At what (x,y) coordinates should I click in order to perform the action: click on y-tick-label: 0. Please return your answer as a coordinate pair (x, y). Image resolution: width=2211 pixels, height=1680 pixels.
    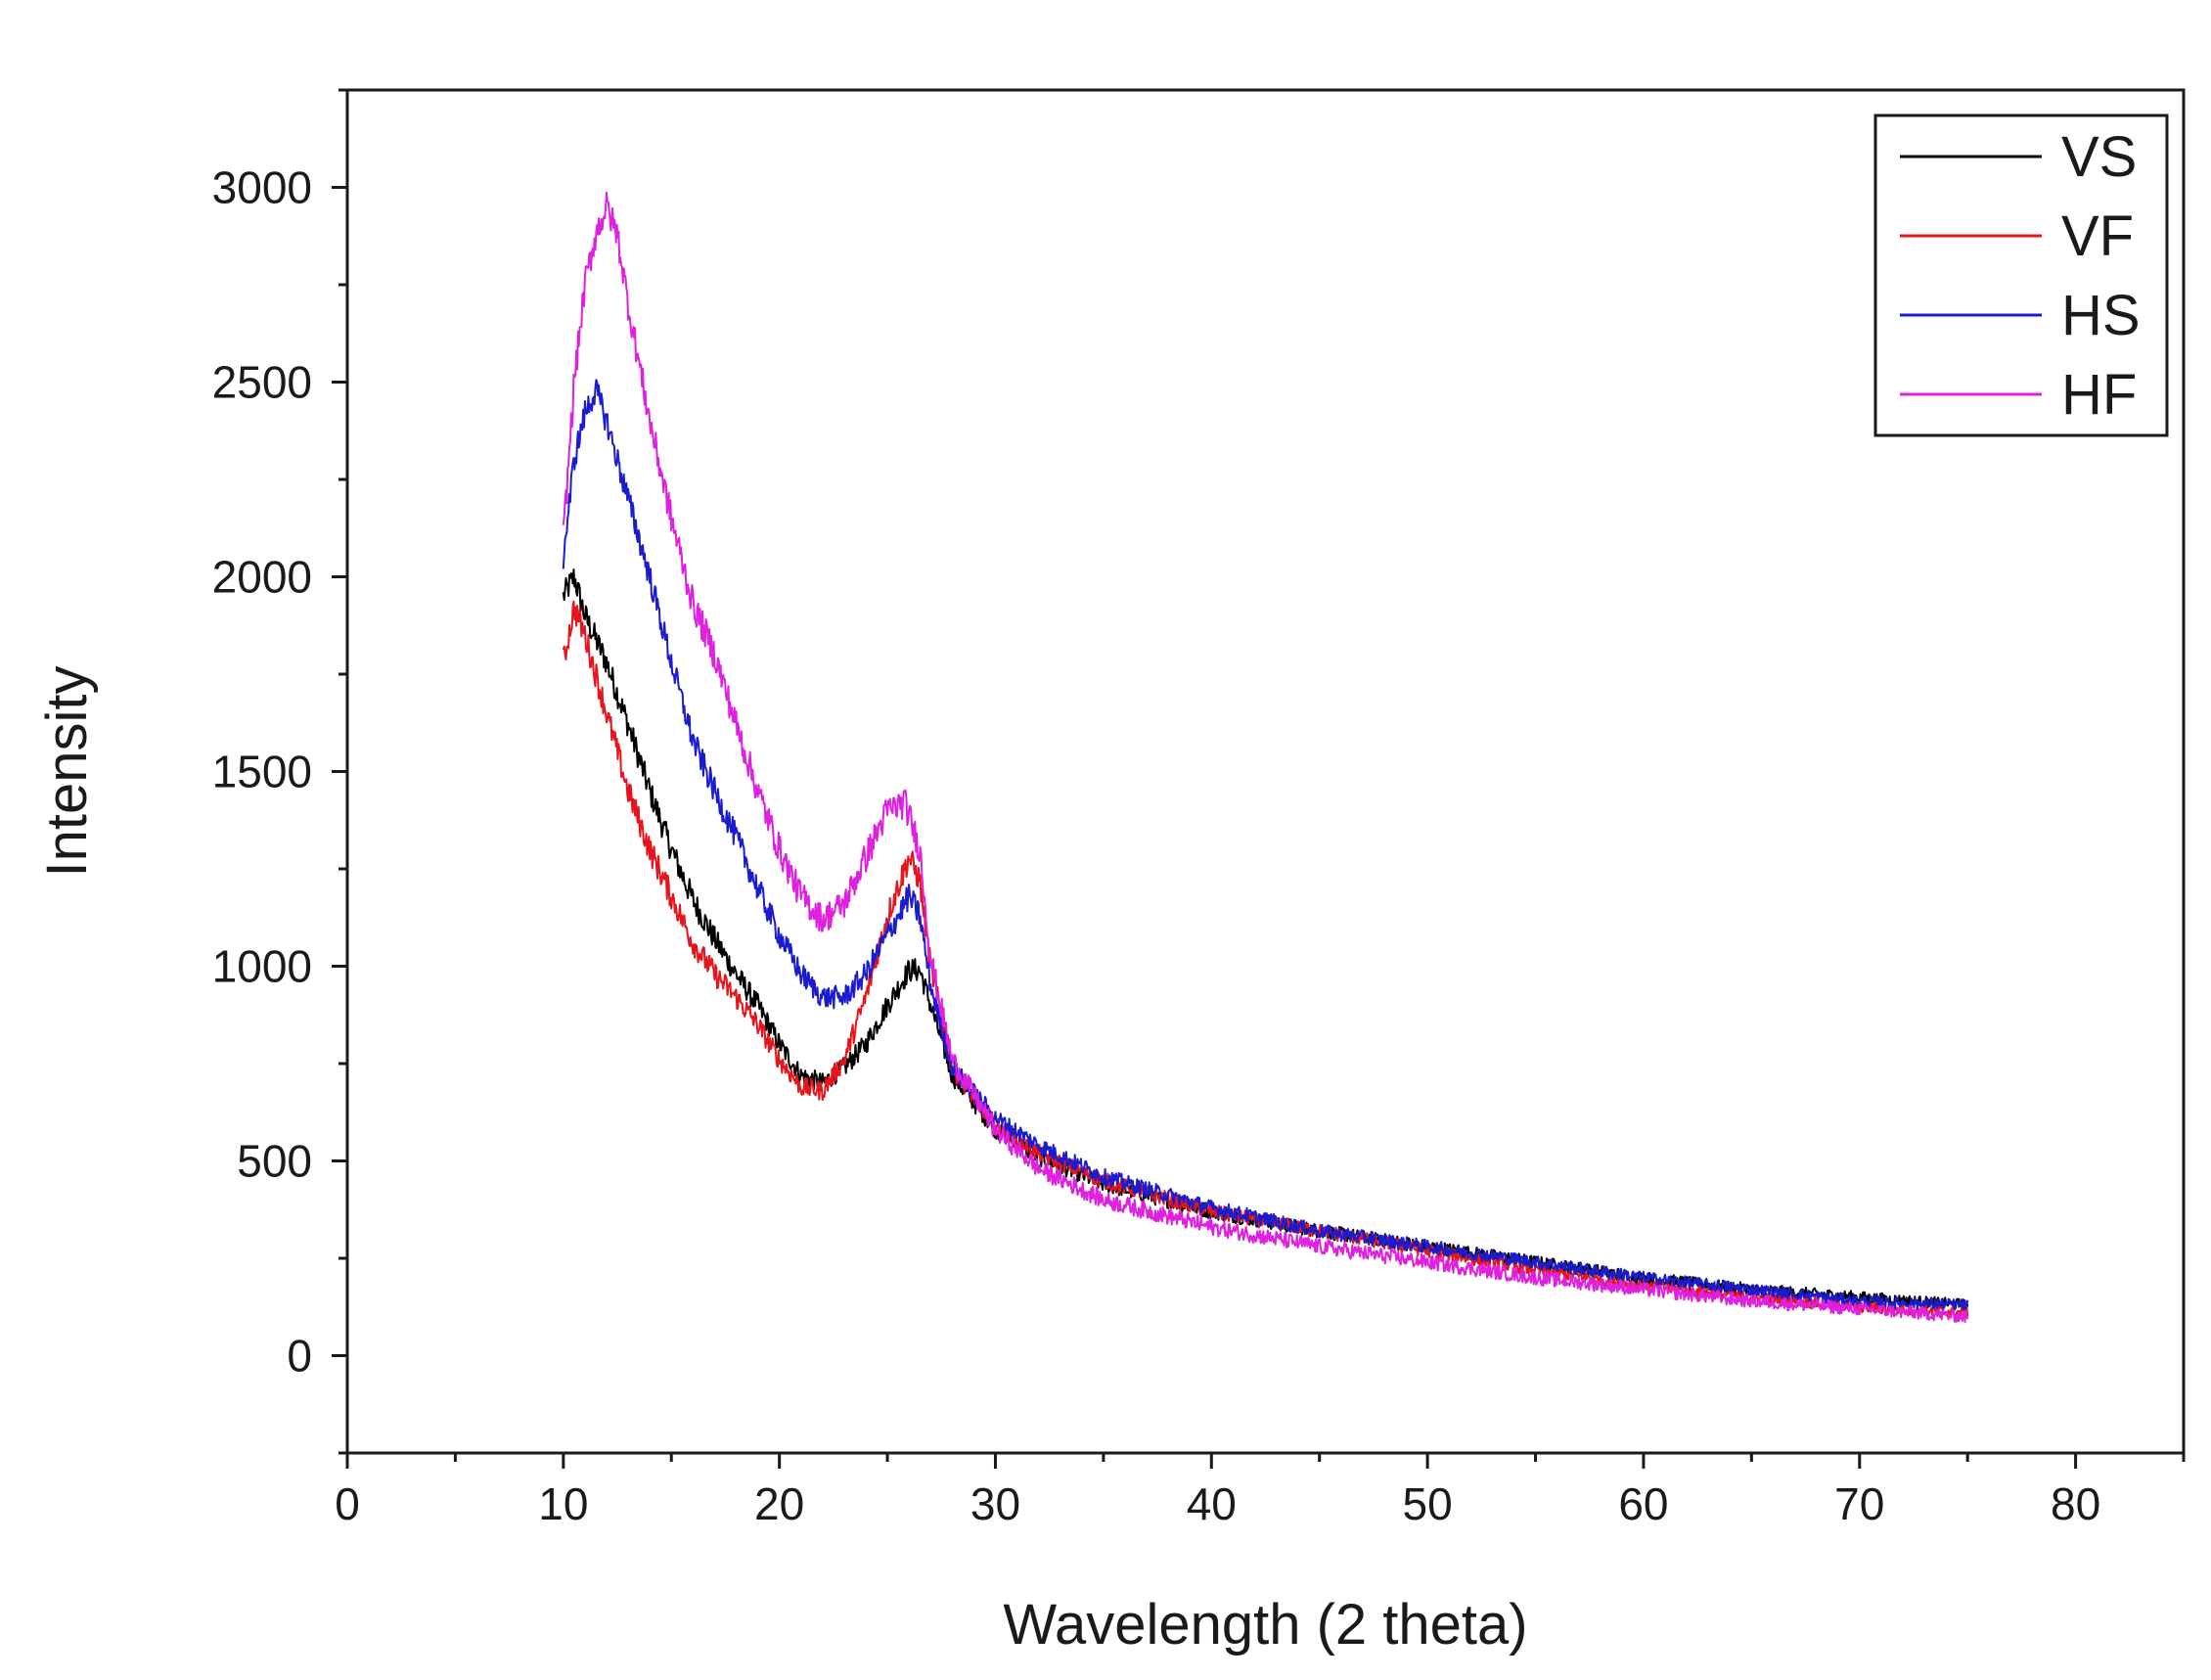
    Looking at the image, I should click on (299, 1356).